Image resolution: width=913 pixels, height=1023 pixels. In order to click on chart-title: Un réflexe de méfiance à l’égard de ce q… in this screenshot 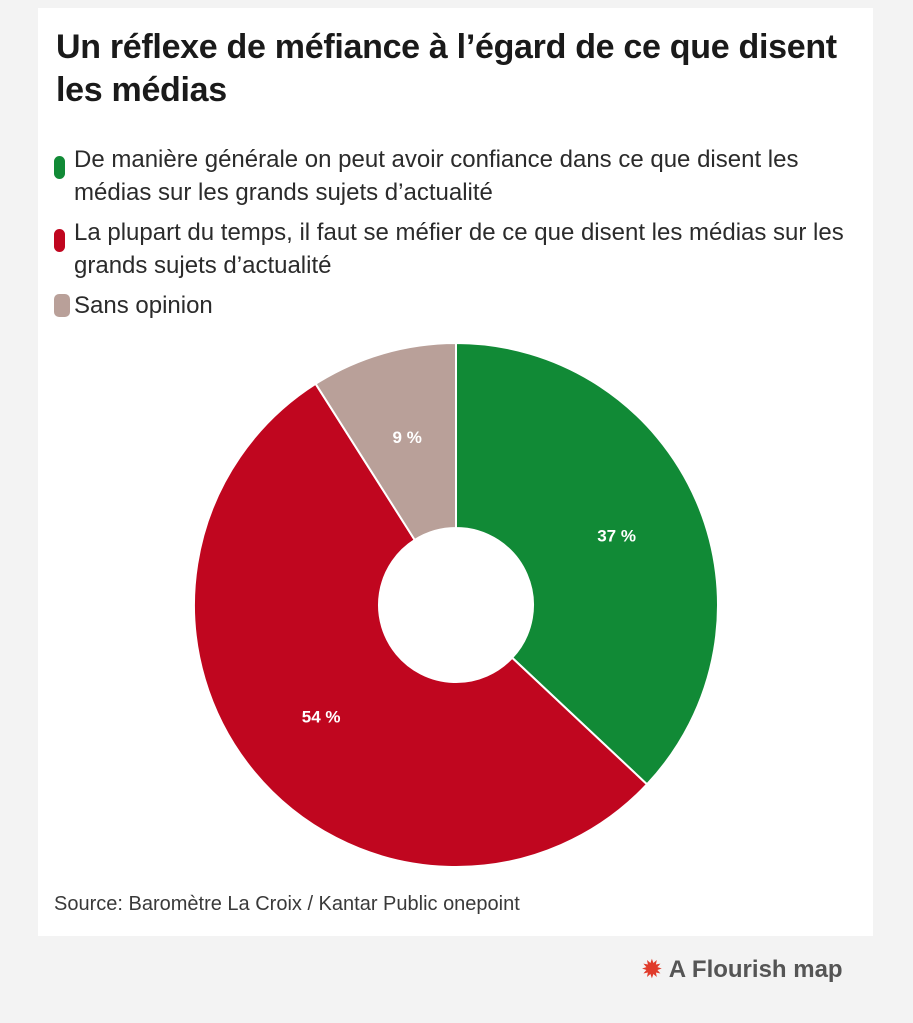, I will do `click(446, 68)`.